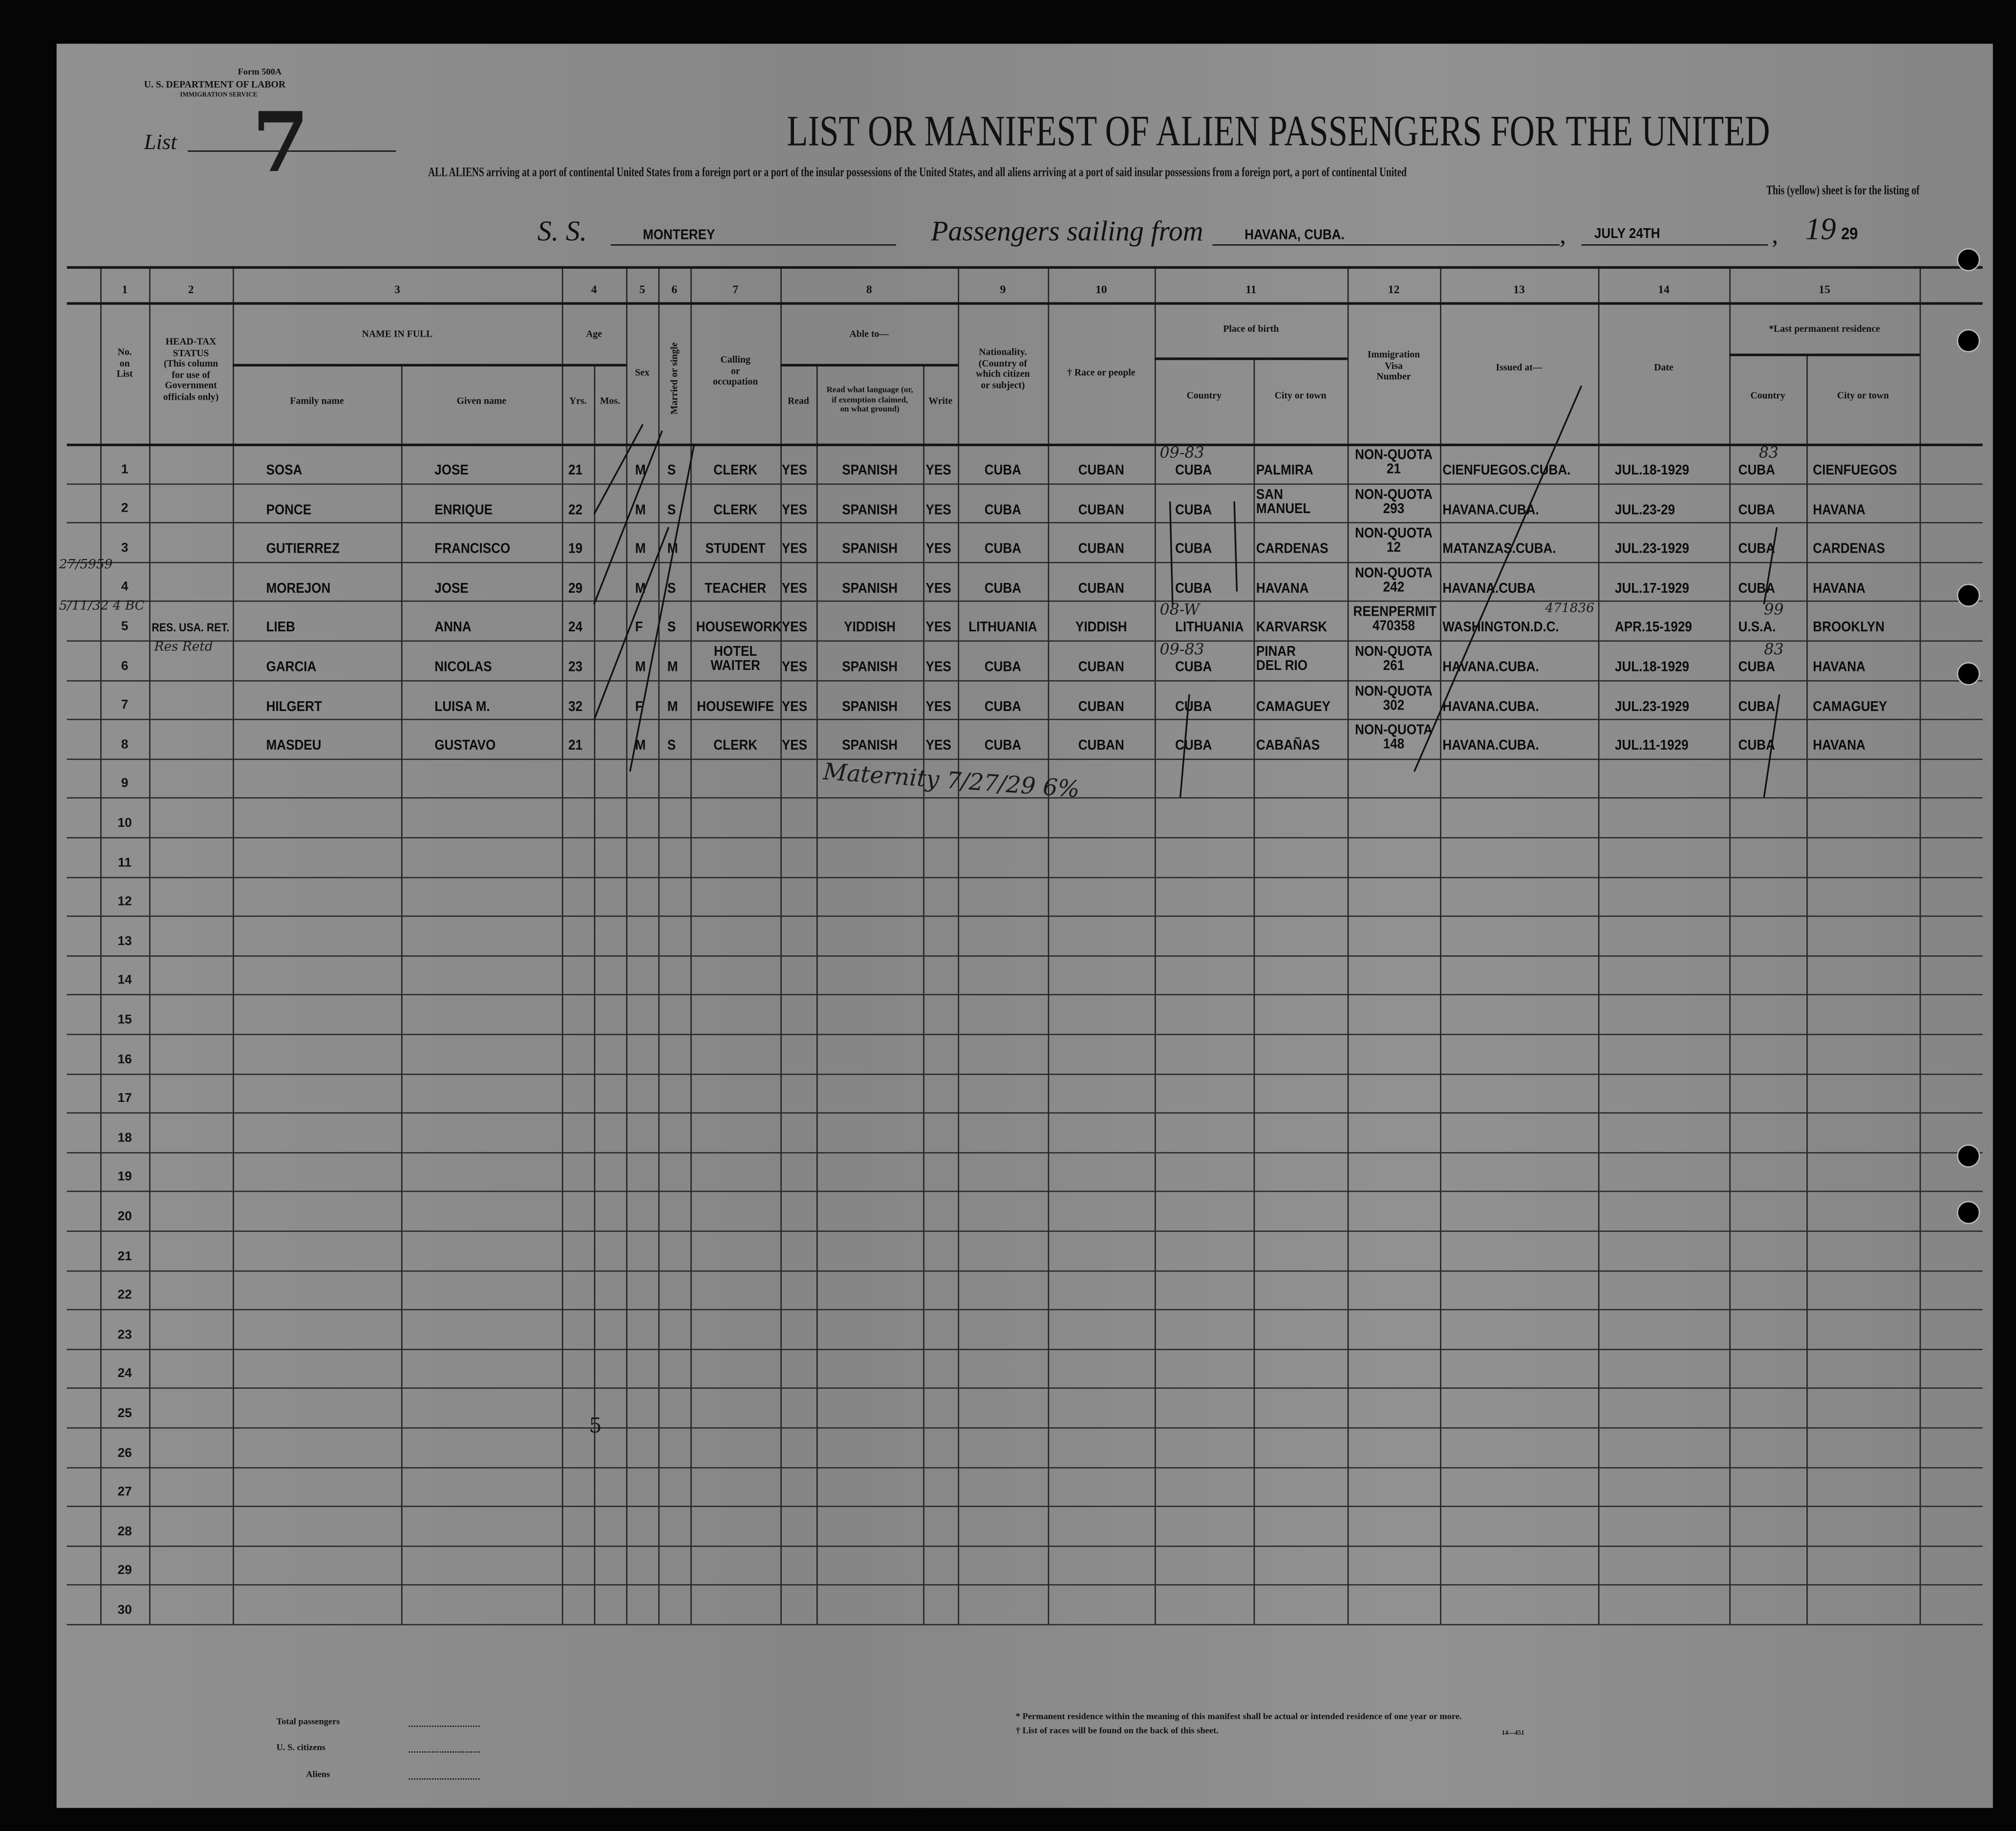 The height and width of the screenshot is (1831, 2016). What do you see at coordinates (125, 666) in the screenshot?
I see `row-number: 6` at bounding box center [125, 666].